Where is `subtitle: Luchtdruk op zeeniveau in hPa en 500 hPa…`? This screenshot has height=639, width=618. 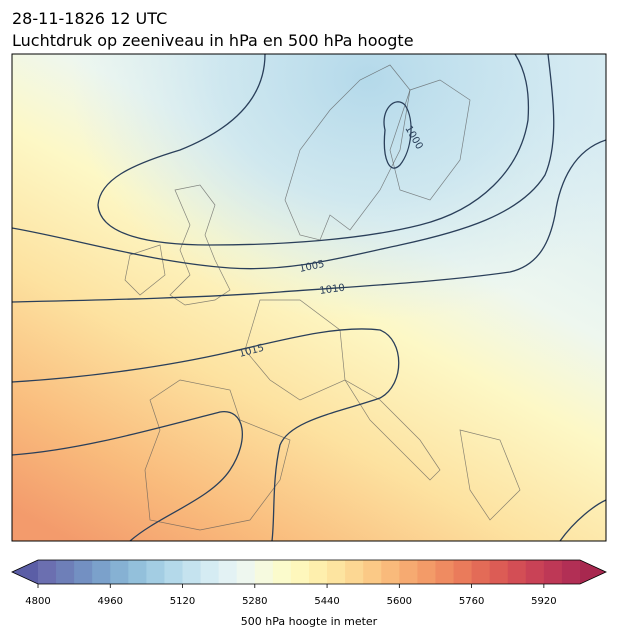 subtitle: Luchtdruk op zeeniveau in hPa en 500 hPa… is located at coordinates (213, 40).